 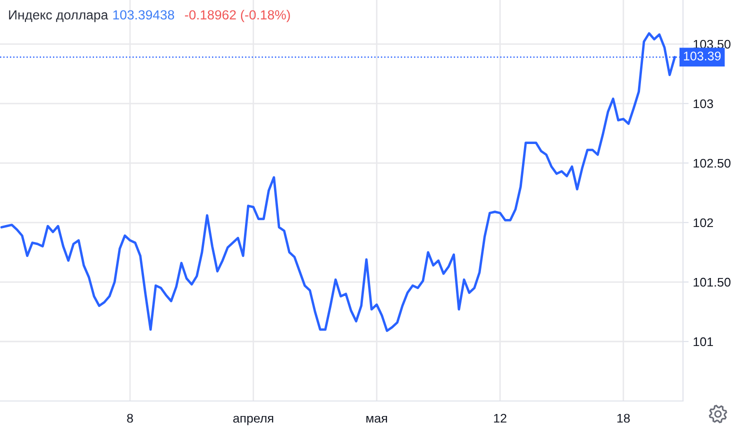 What do you see at coordinates (253, 421) in the screenshot?
I see `x-tick-label: апреля` at bounding box center [253, 421].